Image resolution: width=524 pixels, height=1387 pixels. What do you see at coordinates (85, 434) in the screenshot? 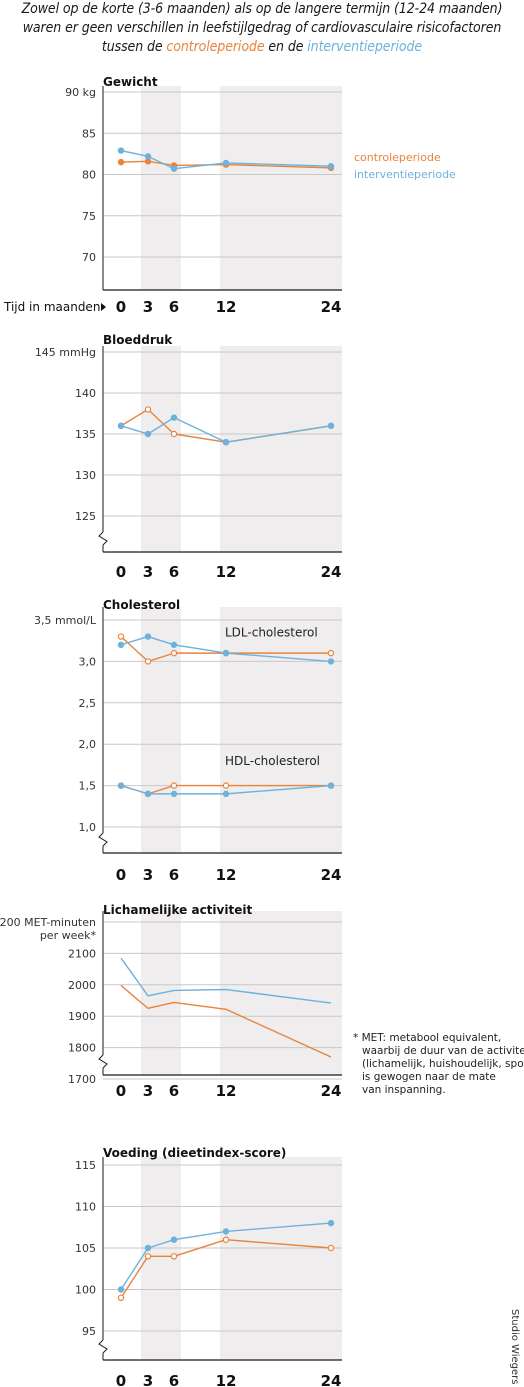
I see `y-tick-label: 135` at bounding box center [85, 434].